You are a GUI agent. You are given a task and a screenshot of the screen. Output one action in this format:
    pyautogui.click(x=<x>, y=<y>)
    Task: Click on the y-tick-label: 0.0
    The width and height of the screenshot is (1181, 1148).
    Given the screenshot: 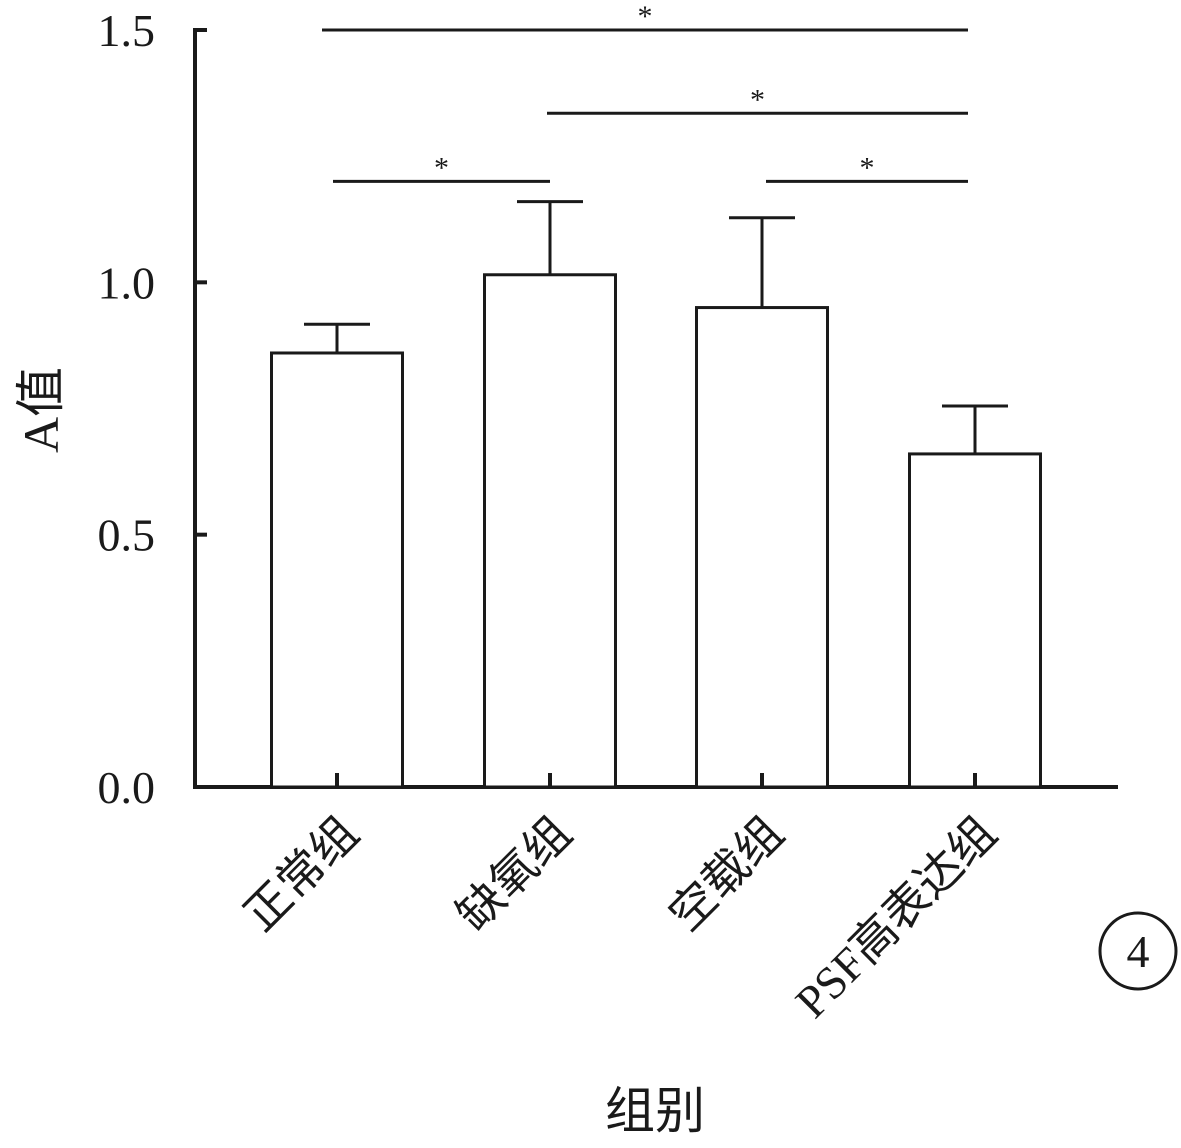 What is the action you would take?
    pyautogui.click(x=127, y=787)
    